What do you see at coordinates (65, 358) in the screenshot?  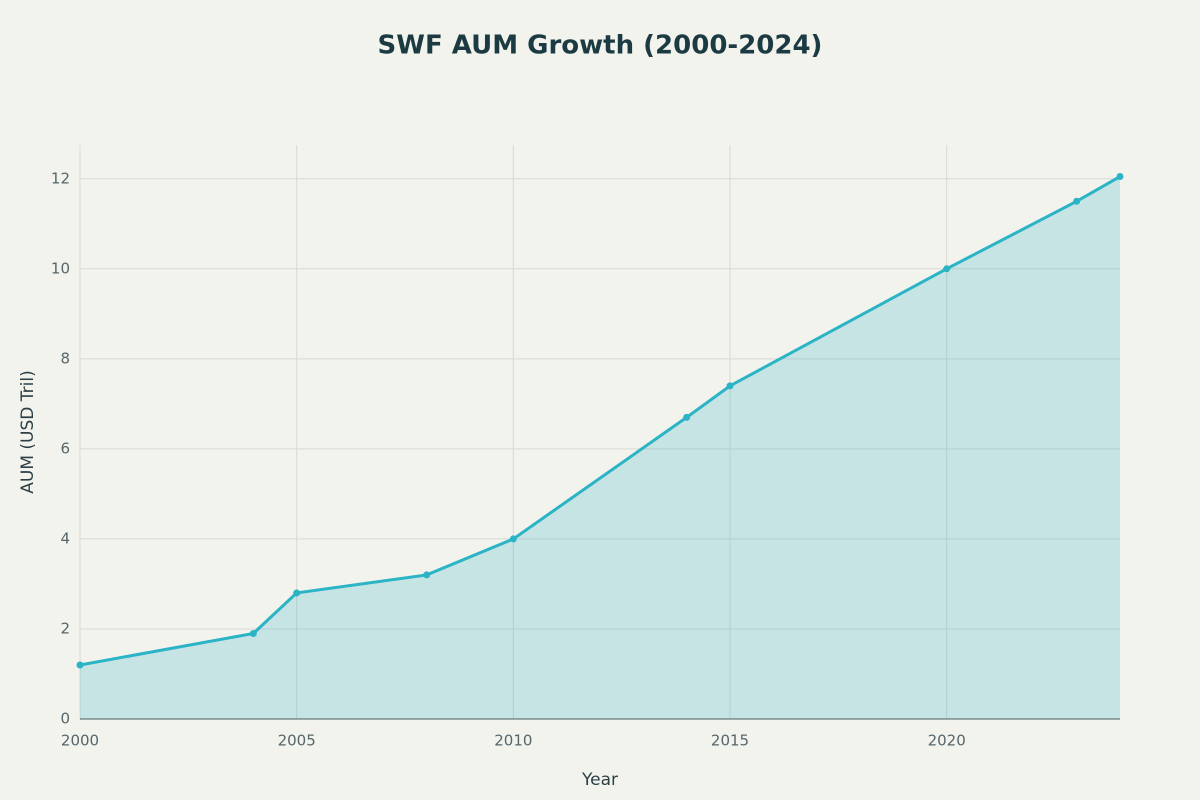 I see `y-tick-label: 8` at bounding box center [65, 358].